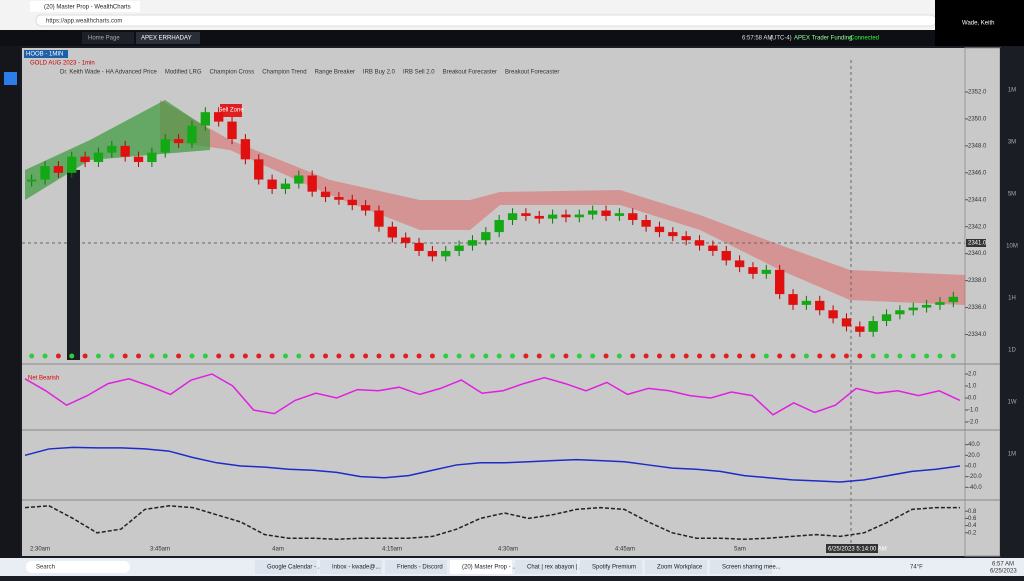 This screenshot has height=581, width=1024. I want to click on indicator-label: Champion Trend, so click(284, 73).